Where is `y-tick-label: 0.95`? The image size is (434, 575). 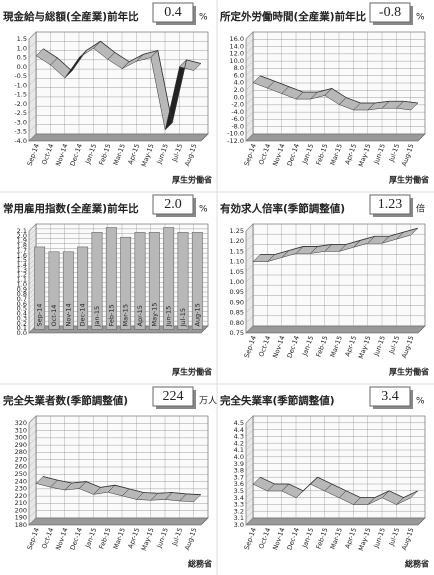 y-tick-label: 0.95 is located at coordinates (237, 292).